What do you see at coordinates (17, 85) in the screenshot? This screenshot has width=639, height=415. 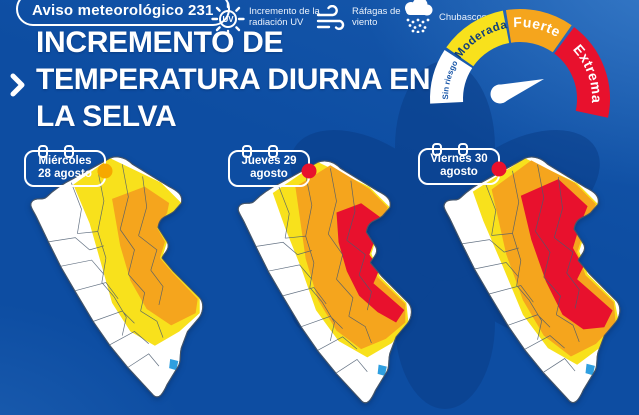 I see `chevron-right-icon` at bounding box center [17, 85].